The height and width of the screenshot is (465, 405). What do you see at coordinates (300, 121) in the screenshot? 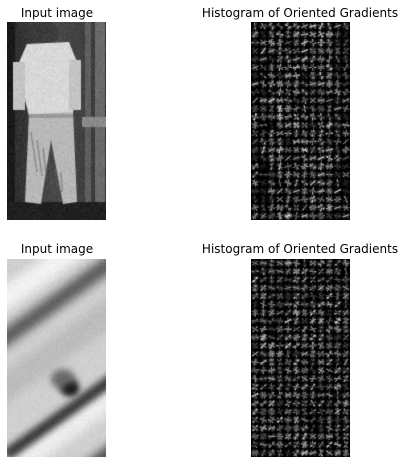
I see `hog-image-person` at bounding box center [300, 121].